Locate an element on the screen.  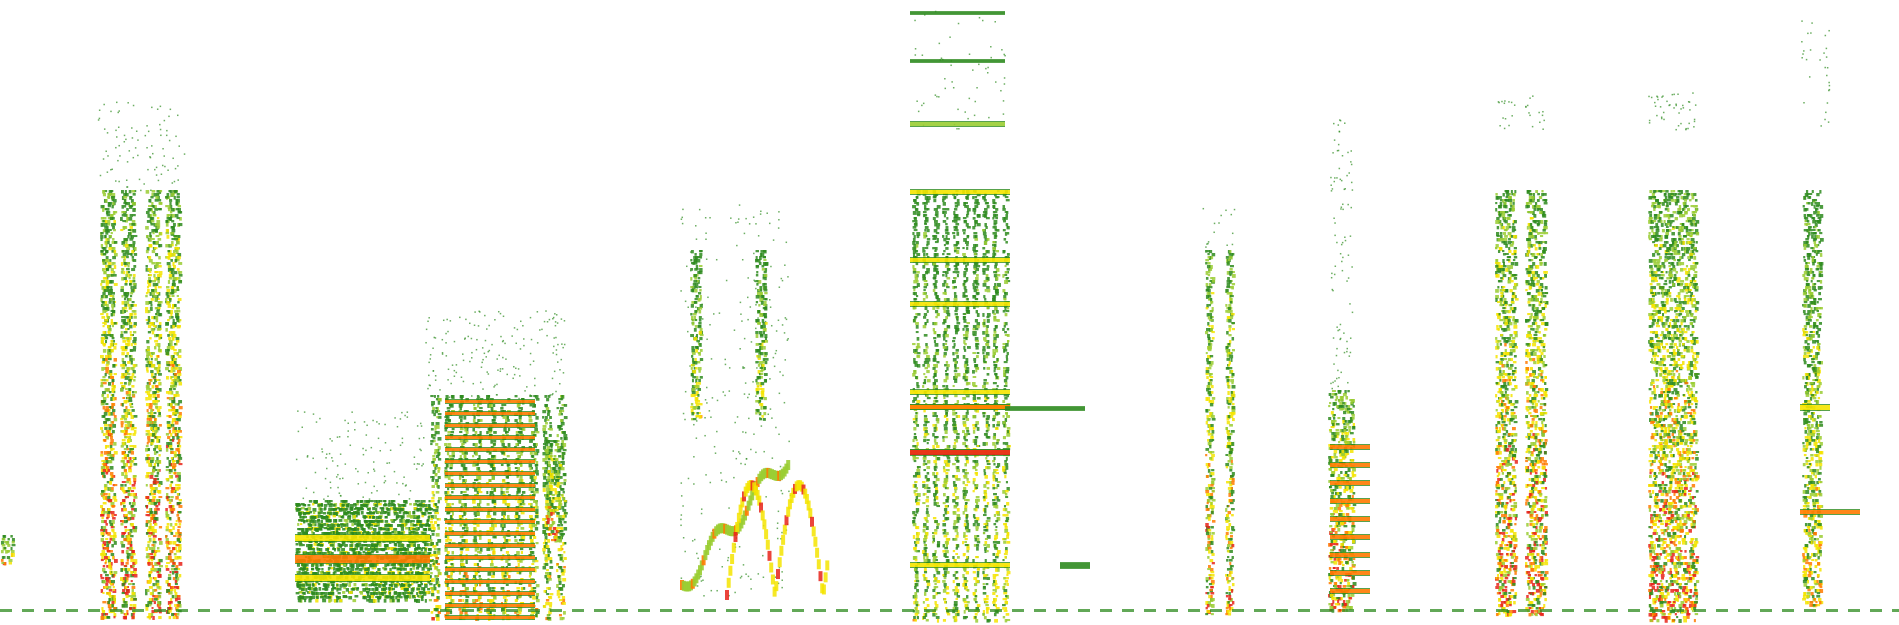
noise-floor-layer is located at coordinates (949, 610).